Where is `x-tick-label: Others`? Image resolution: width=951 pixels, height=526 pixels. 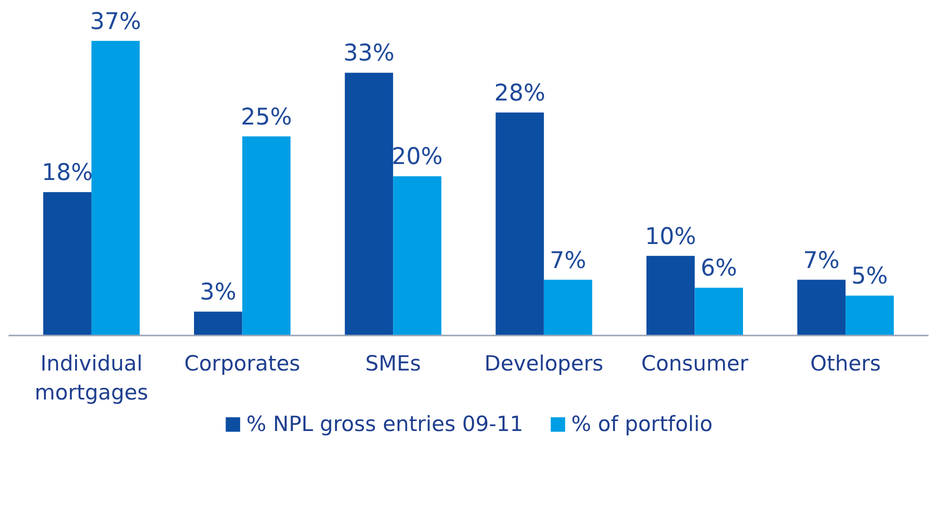 x-tick-label: Others is located at coordinates (845, 364).